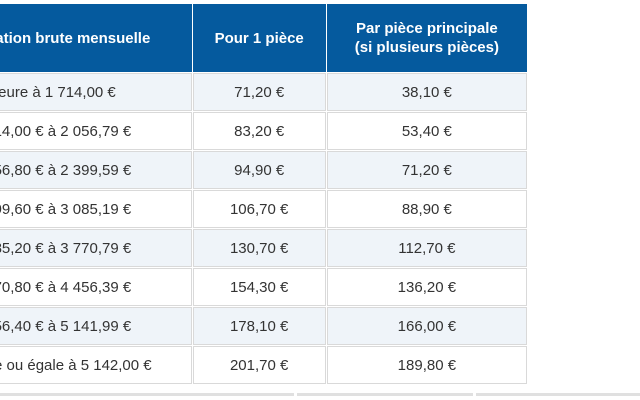  What do you see at coordinates (426, 92) in the screenshot?
I see `per-room-cell: 38,10 €` at bounding box center [426, 92].